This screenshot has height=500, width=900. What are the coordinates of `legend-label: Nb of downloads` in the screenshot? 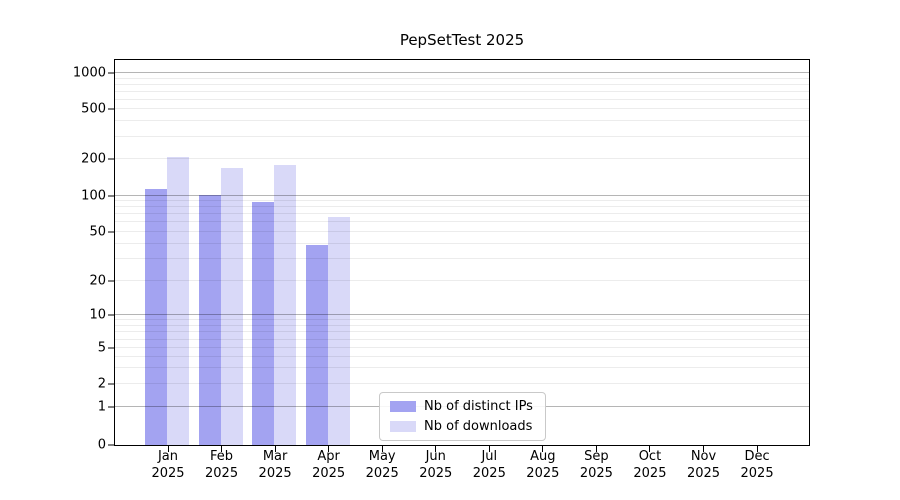 It's located at (478, 426).